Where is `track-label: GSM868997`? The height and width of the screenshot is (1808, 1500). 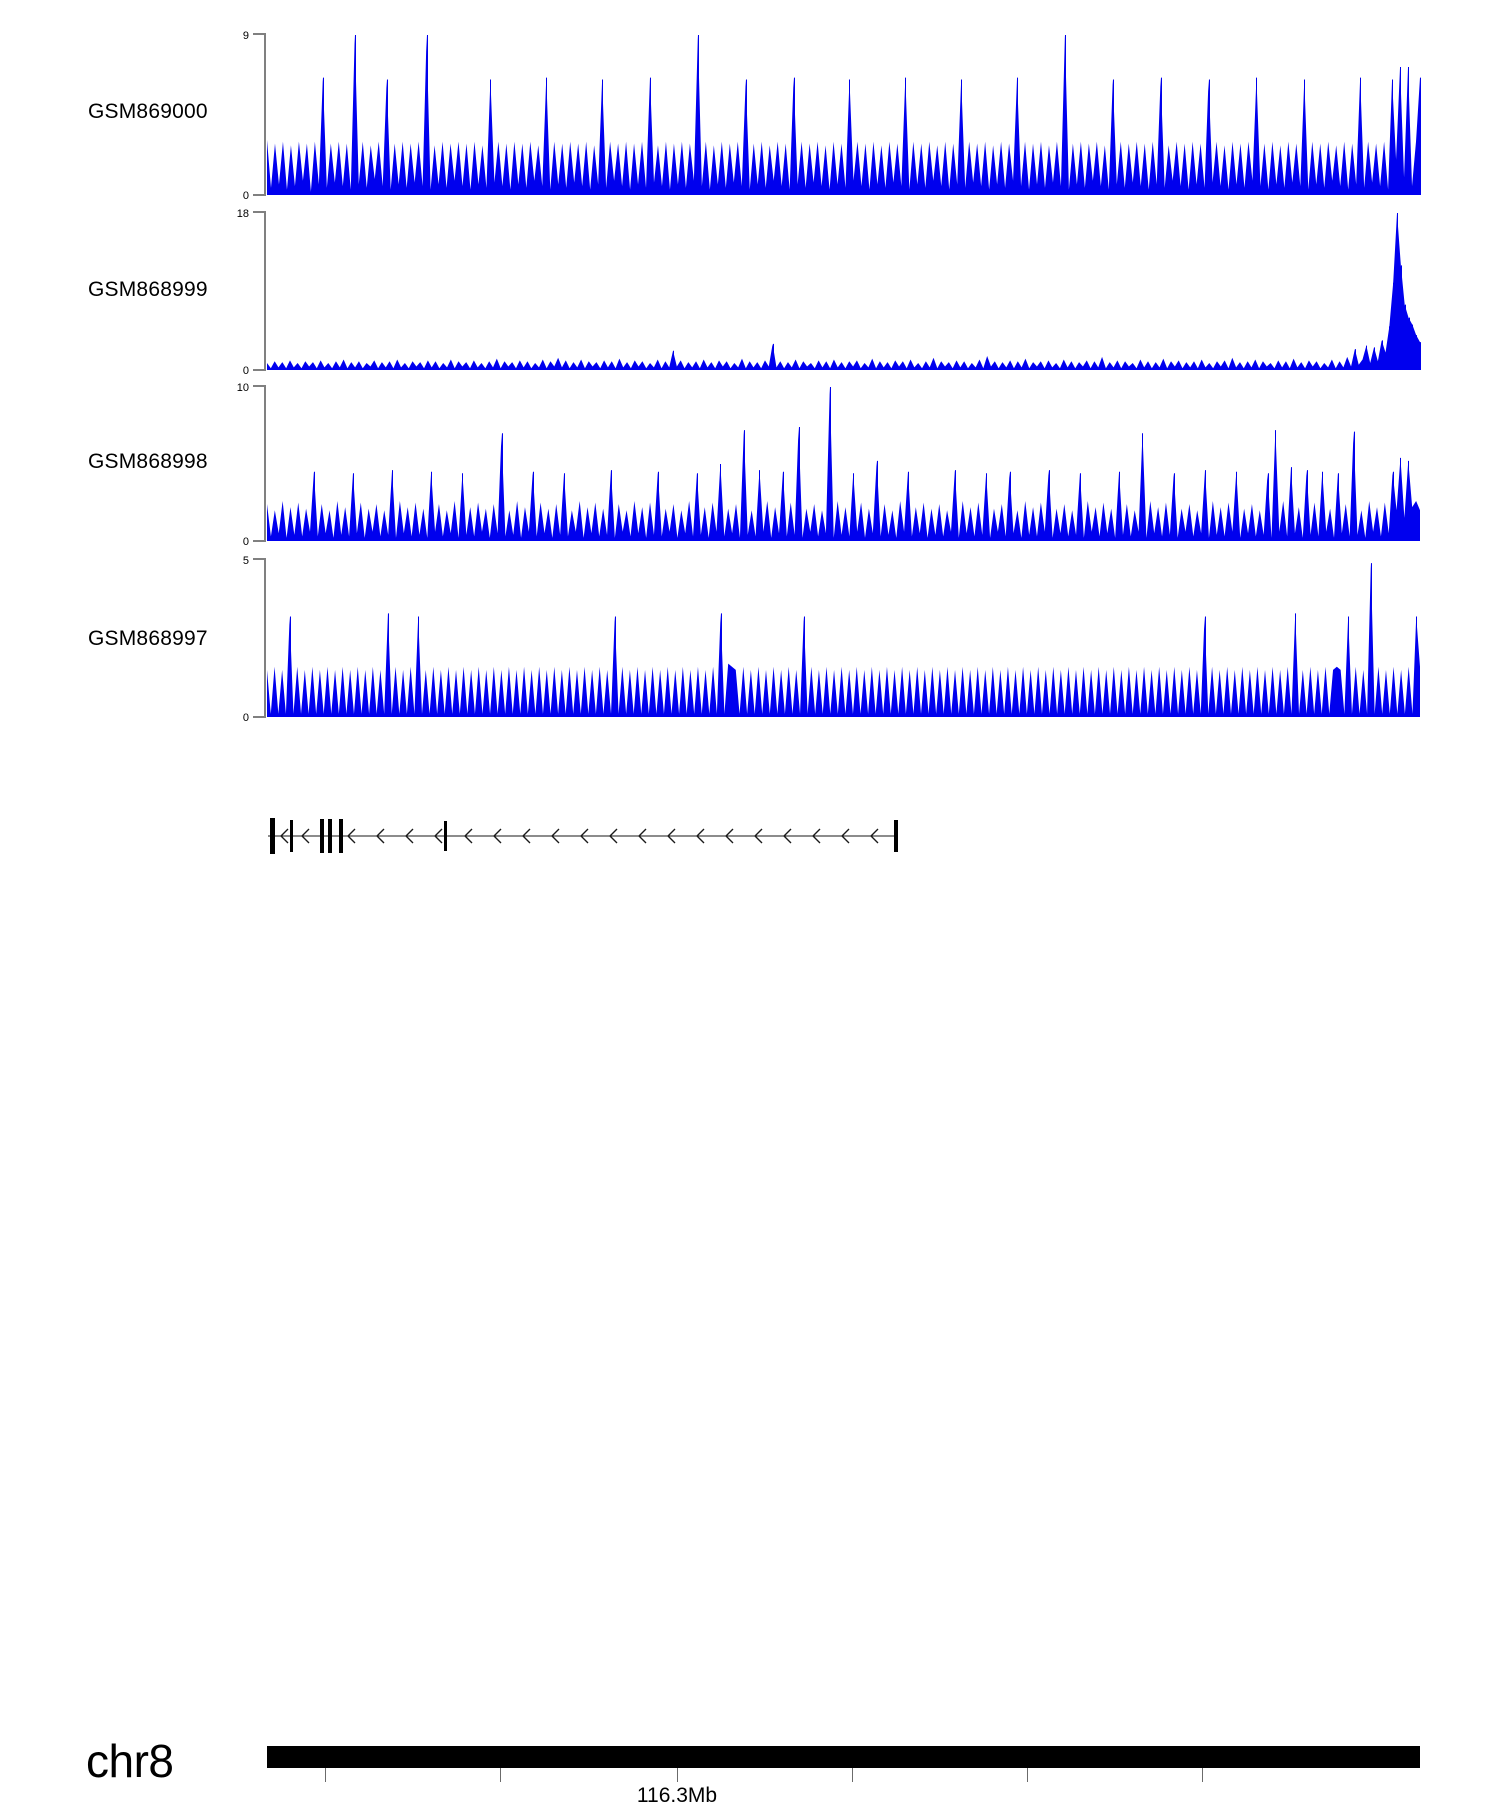 track-label: GSM868997 is located at coordinates (148, 638).